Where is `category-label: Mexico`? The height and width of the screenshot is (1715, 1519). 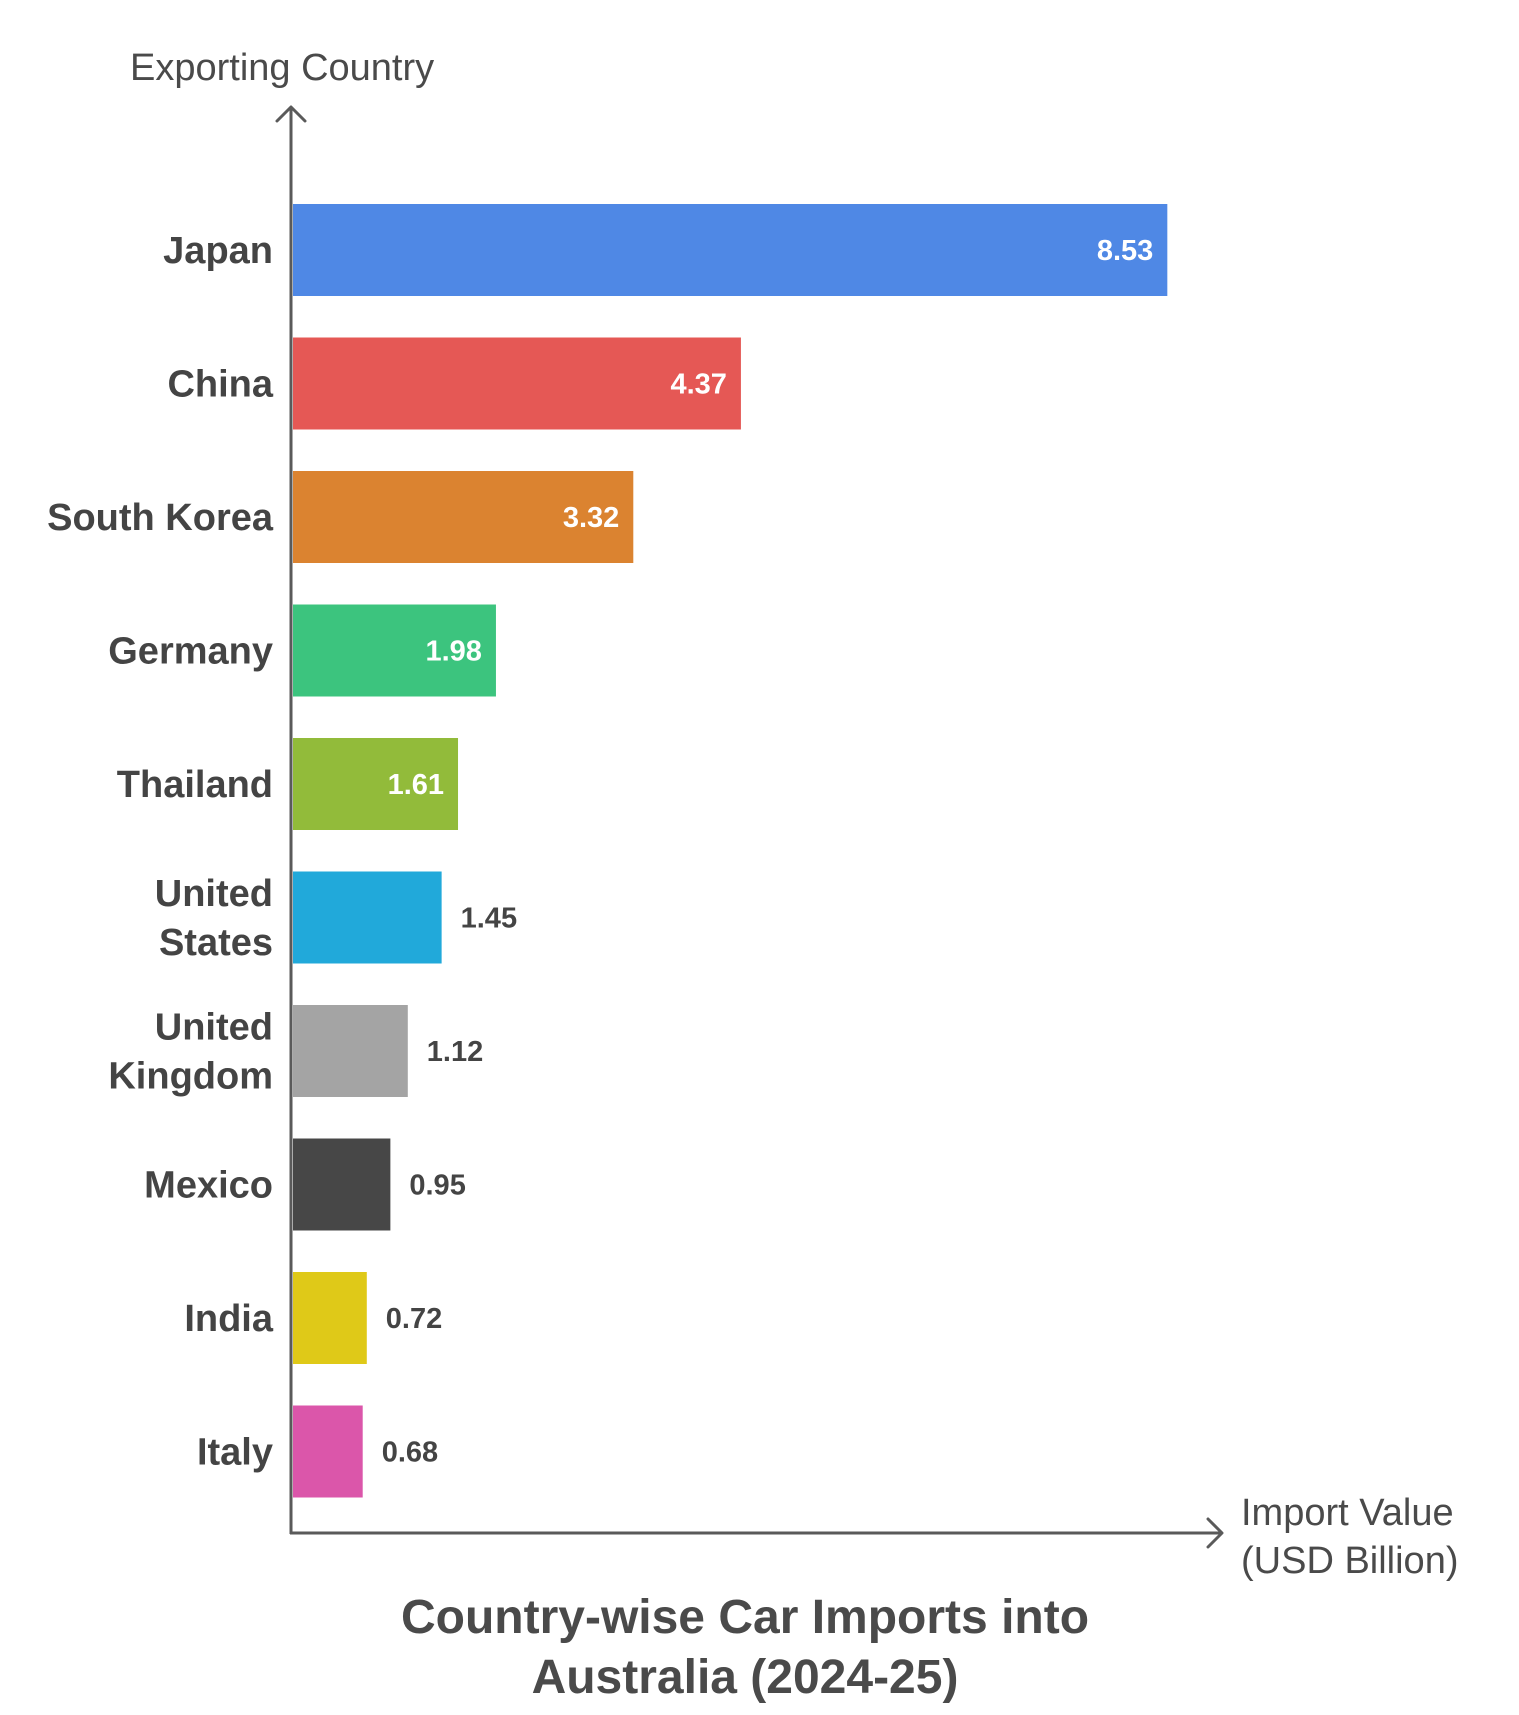
category-label: Mexico is located at coordinates (208, 1186).